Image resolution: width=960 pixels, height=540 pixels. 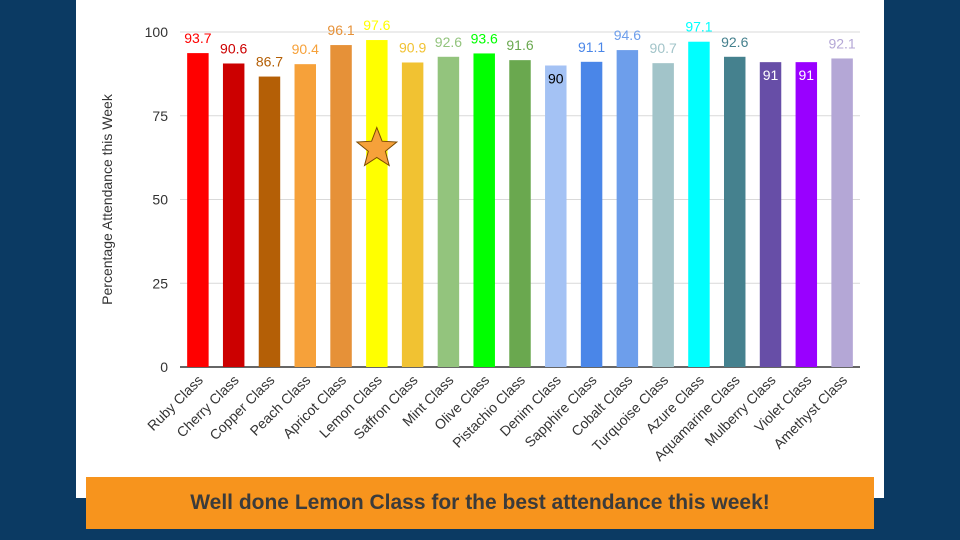 I want to click on data-label: 90.9, so click(x=412, y=47).